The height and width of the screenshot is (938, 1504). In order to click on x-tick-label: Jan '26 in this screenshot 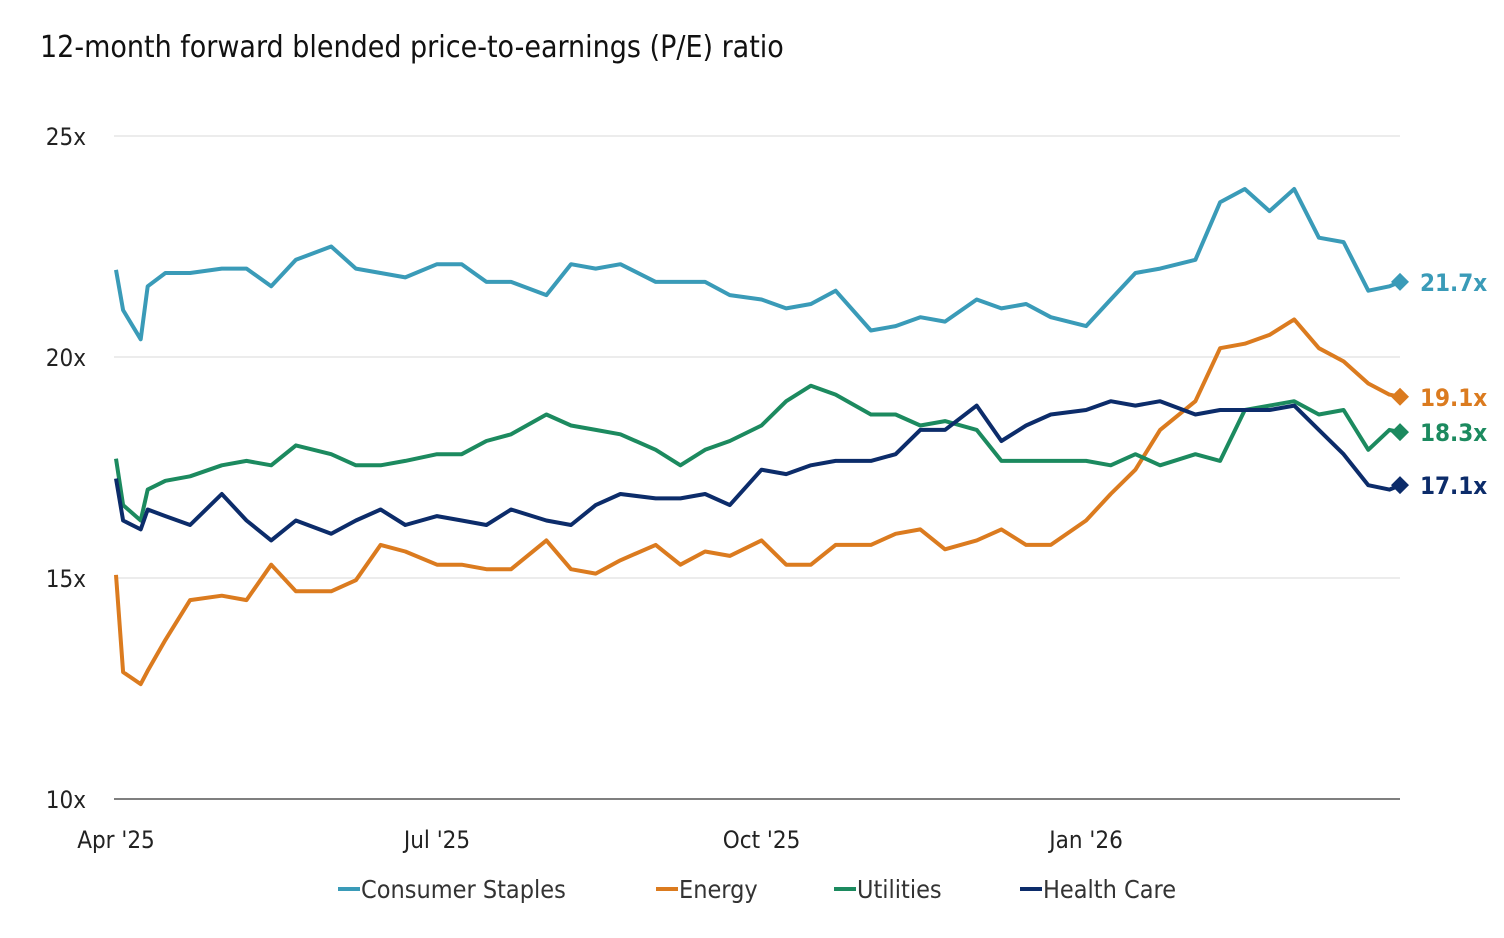, I will do `click(1085, 840)`.